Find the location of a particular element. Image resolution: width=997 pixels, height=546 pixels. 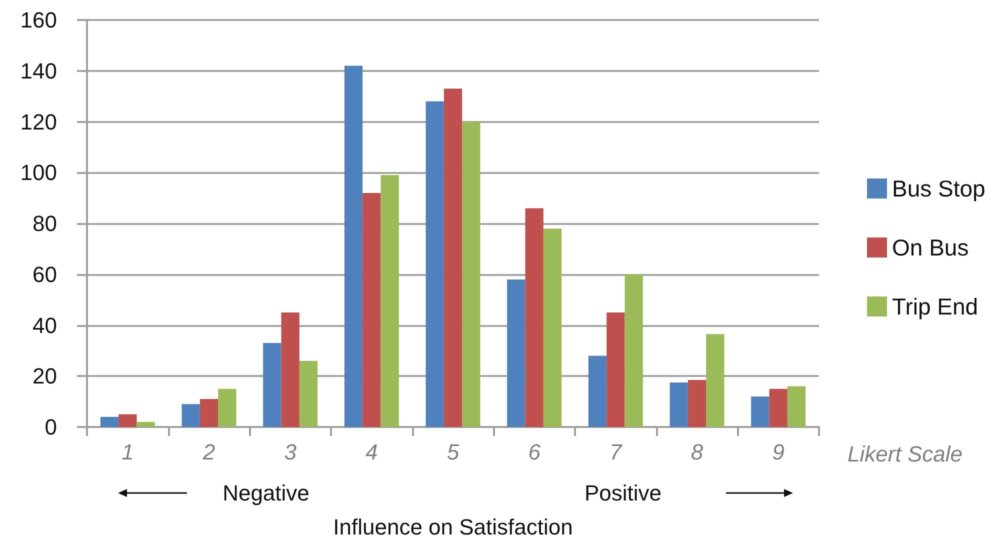

y-tick-label: 0 is located at coordinates (50, 427).